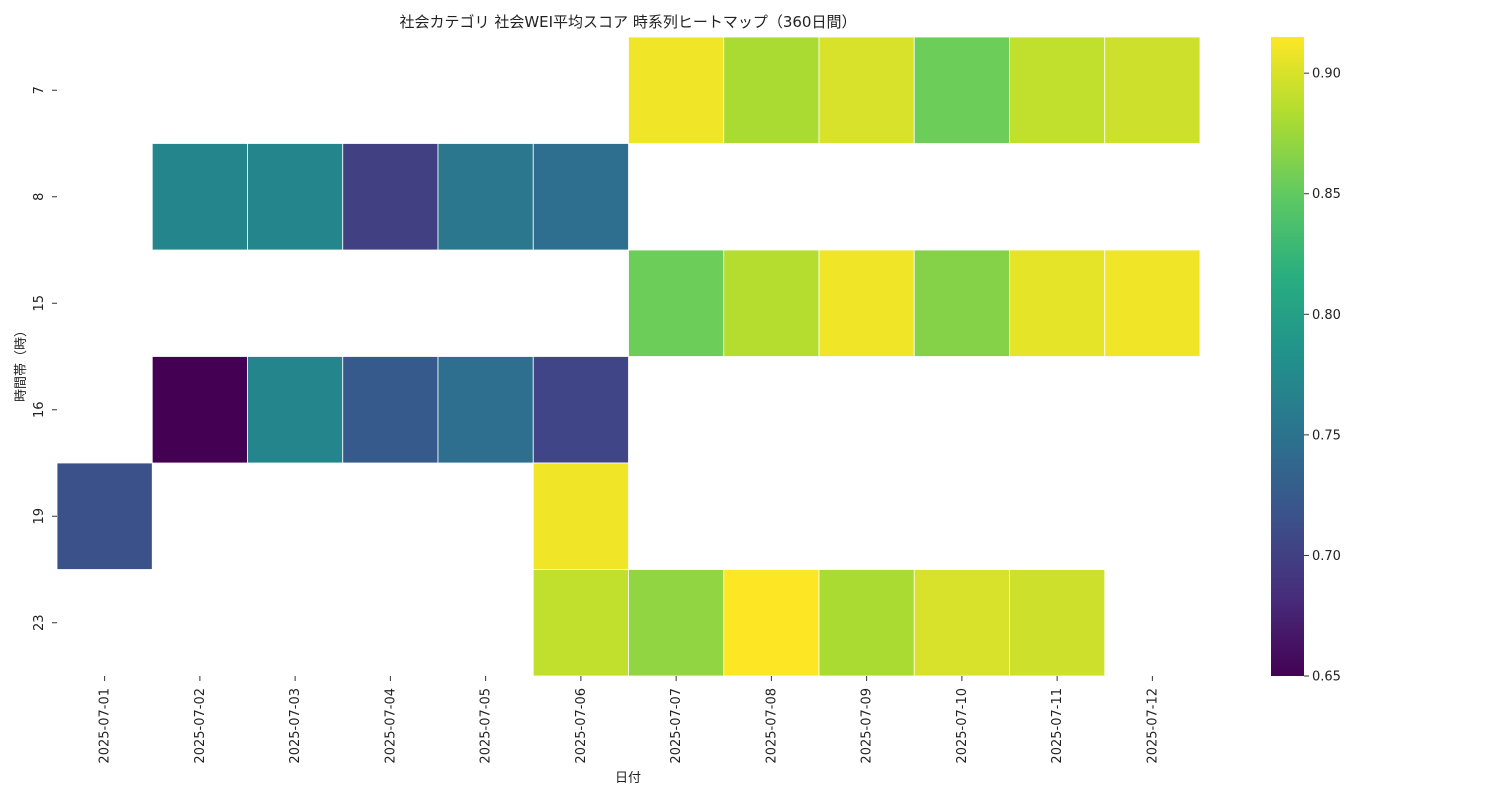 The height and width of the screenshot is (800, 1500). I want to click on y-tick-label-8: 8, so click(39, 197).